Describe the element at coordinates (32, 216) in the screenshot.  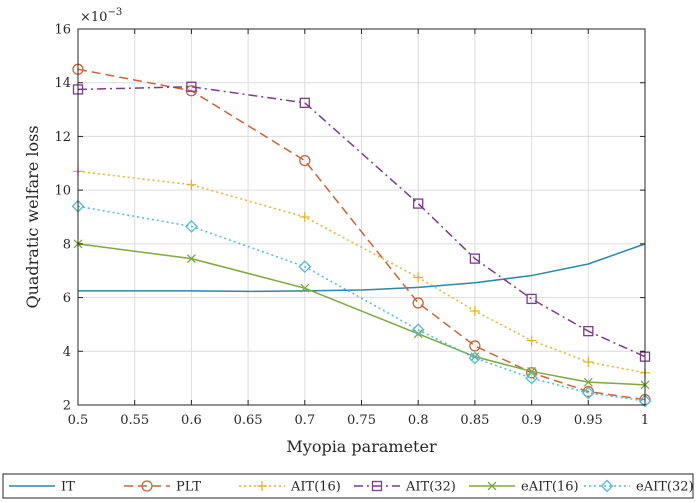
I see `y-axis-label: Quadratic welfare loss` at that location.